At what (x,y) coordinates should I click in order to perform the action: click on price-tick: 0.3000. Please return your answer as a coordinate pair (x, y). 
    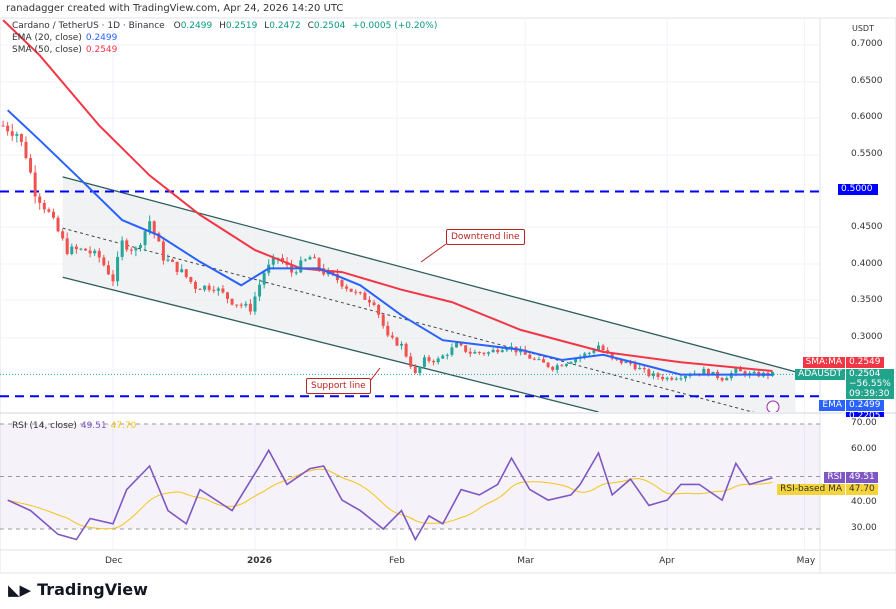
    Looking at the image, I should click on (867, 337).